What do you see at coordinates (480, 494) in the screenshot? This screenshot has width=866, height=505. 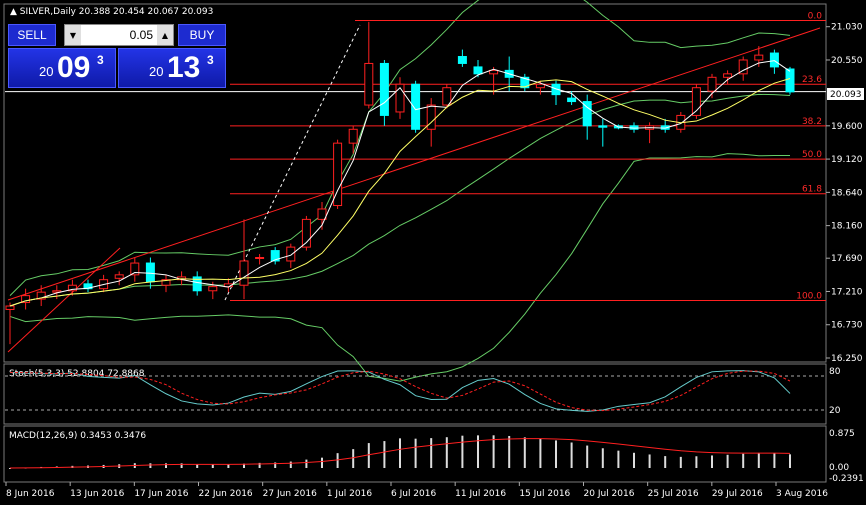 I see `time-tick-label: 11 Jul 2016` at bounding box center [480, 494].